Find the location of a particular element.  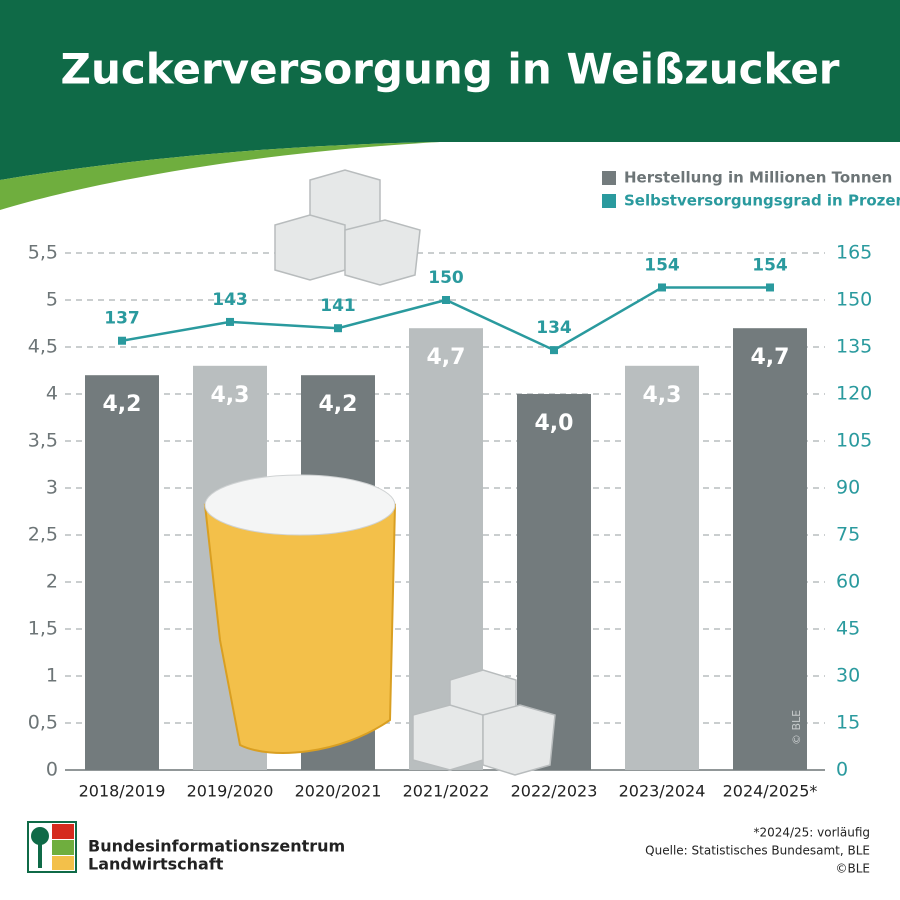

x-tick-label: 2024/2025* is located at coordinates (770, 791).